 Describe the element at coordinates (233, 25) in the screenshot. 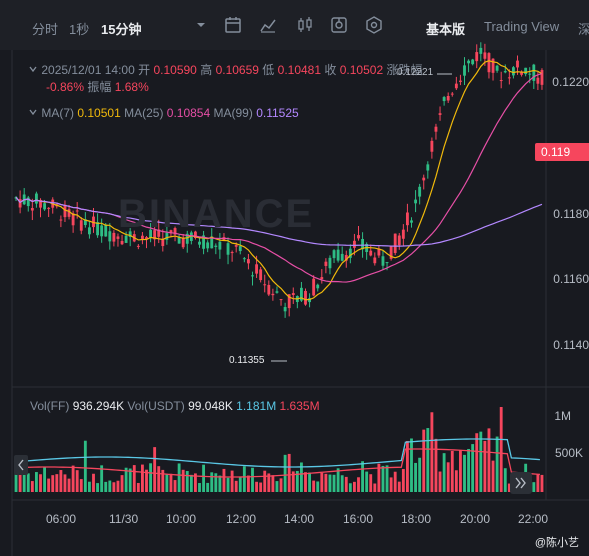

I see `calendar-icon` at that location.